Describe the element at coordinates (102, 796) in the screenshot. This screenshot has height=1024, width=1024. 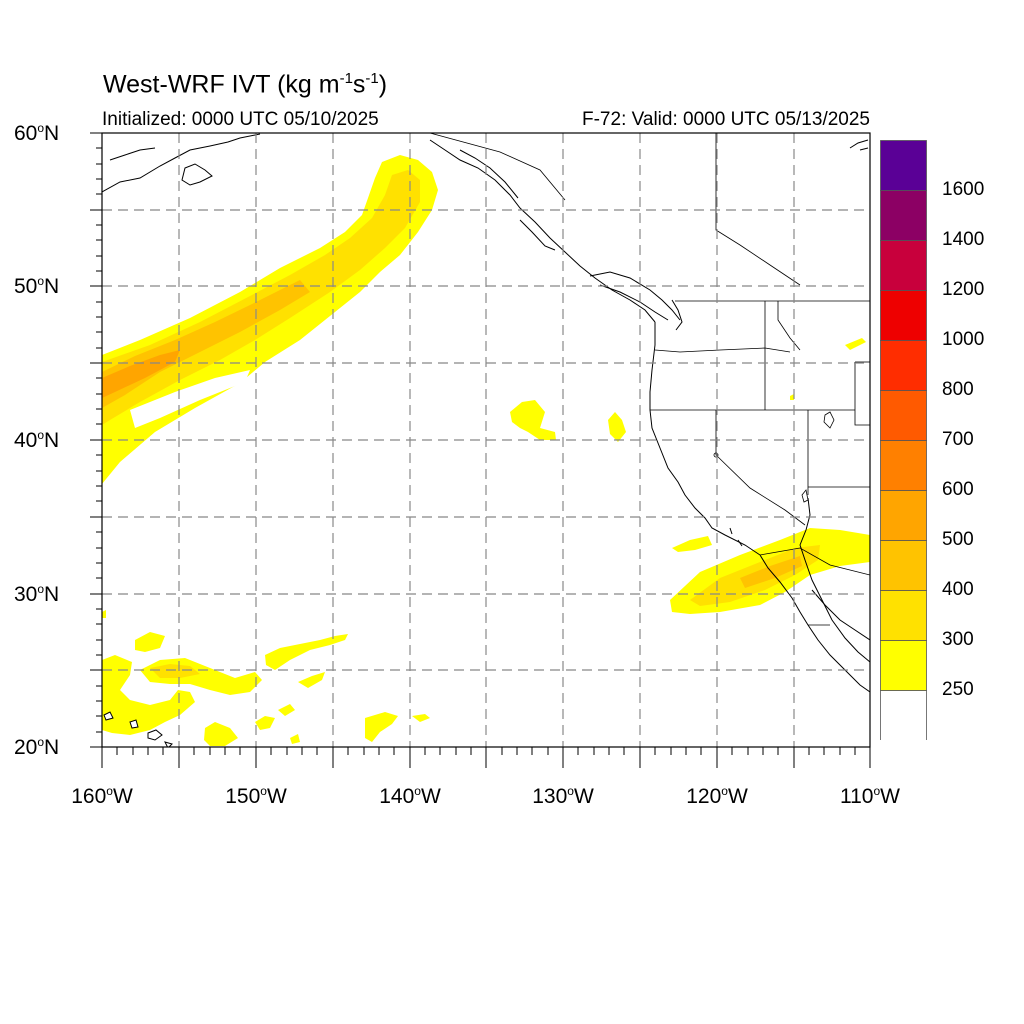
I see `lon-label-160: 160oW` at that location.